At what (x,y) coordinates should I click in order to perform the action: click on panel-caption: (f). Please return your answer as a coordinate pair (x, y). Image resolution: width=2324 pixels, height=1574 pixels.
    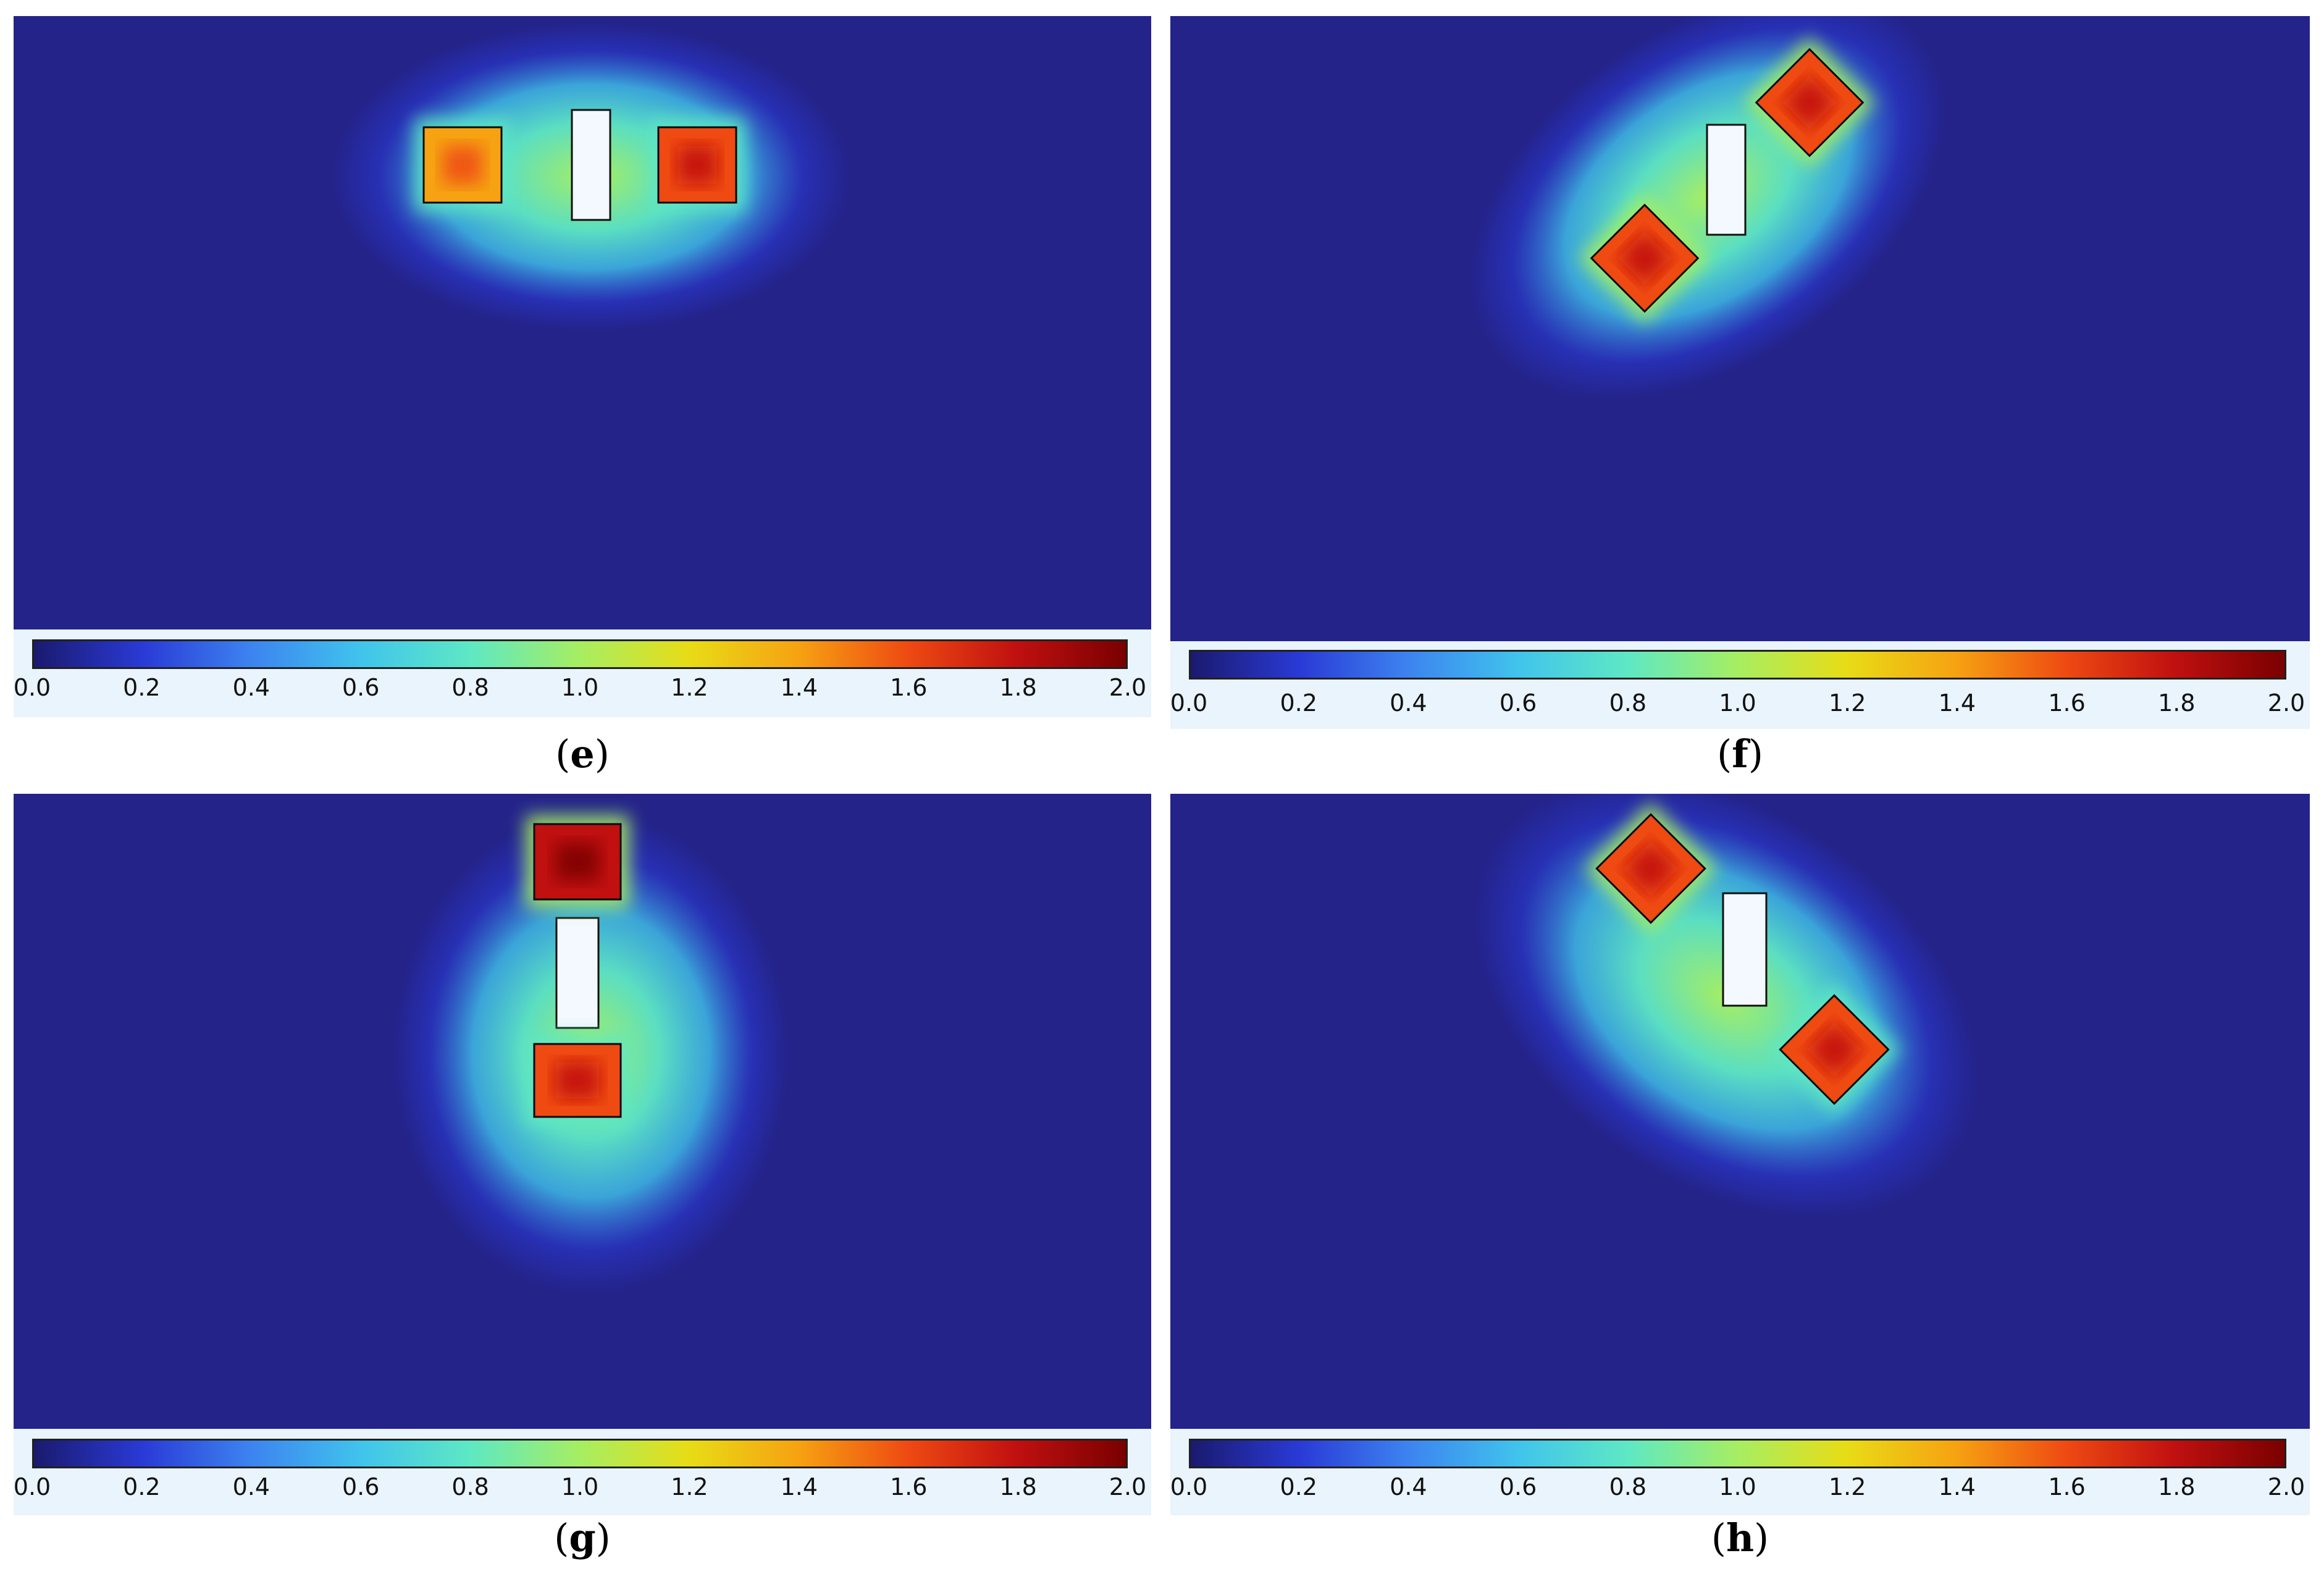
    Looking at the image, I should click on (1740, 753).